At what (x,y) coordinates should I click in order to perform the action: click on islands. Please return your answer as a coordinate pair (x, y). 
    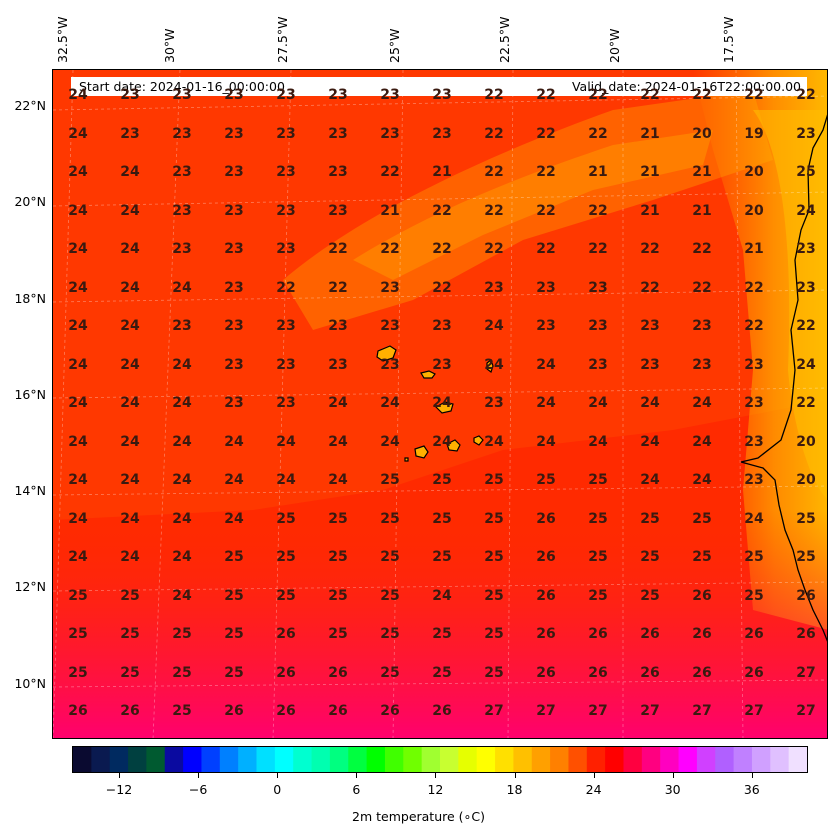
    Looking at the image, I should click on (435, 403).